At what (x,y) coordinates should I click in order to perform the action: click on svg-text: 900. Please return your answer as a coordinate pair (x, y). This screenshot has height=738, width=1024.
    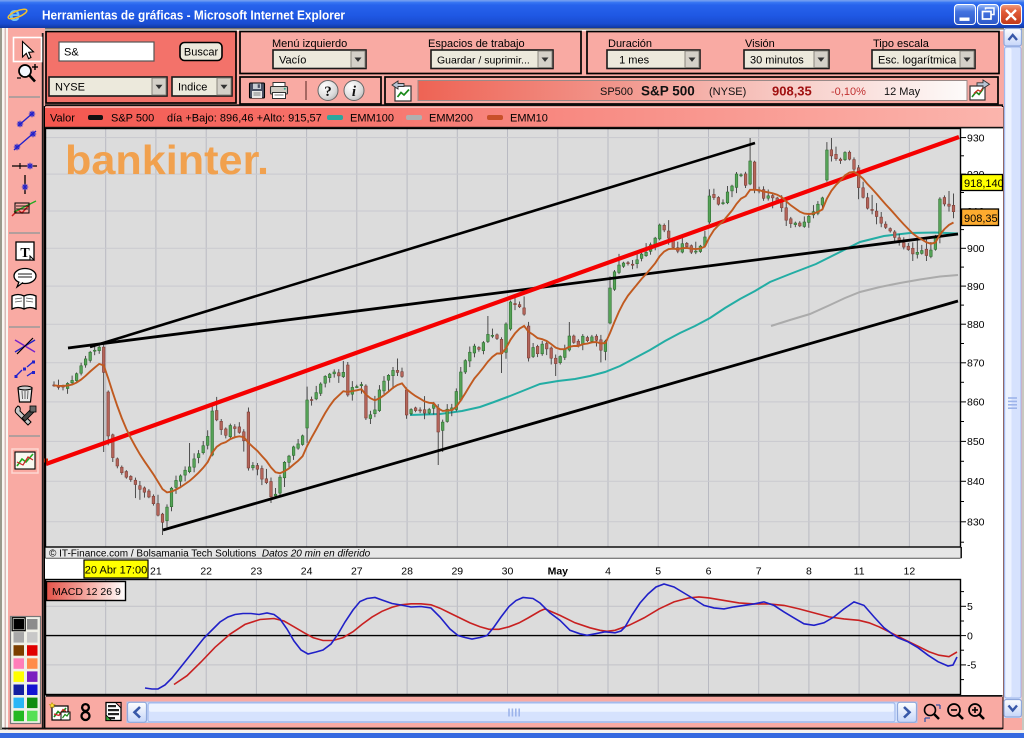
    Looking at the image, I should click on (976, 249).